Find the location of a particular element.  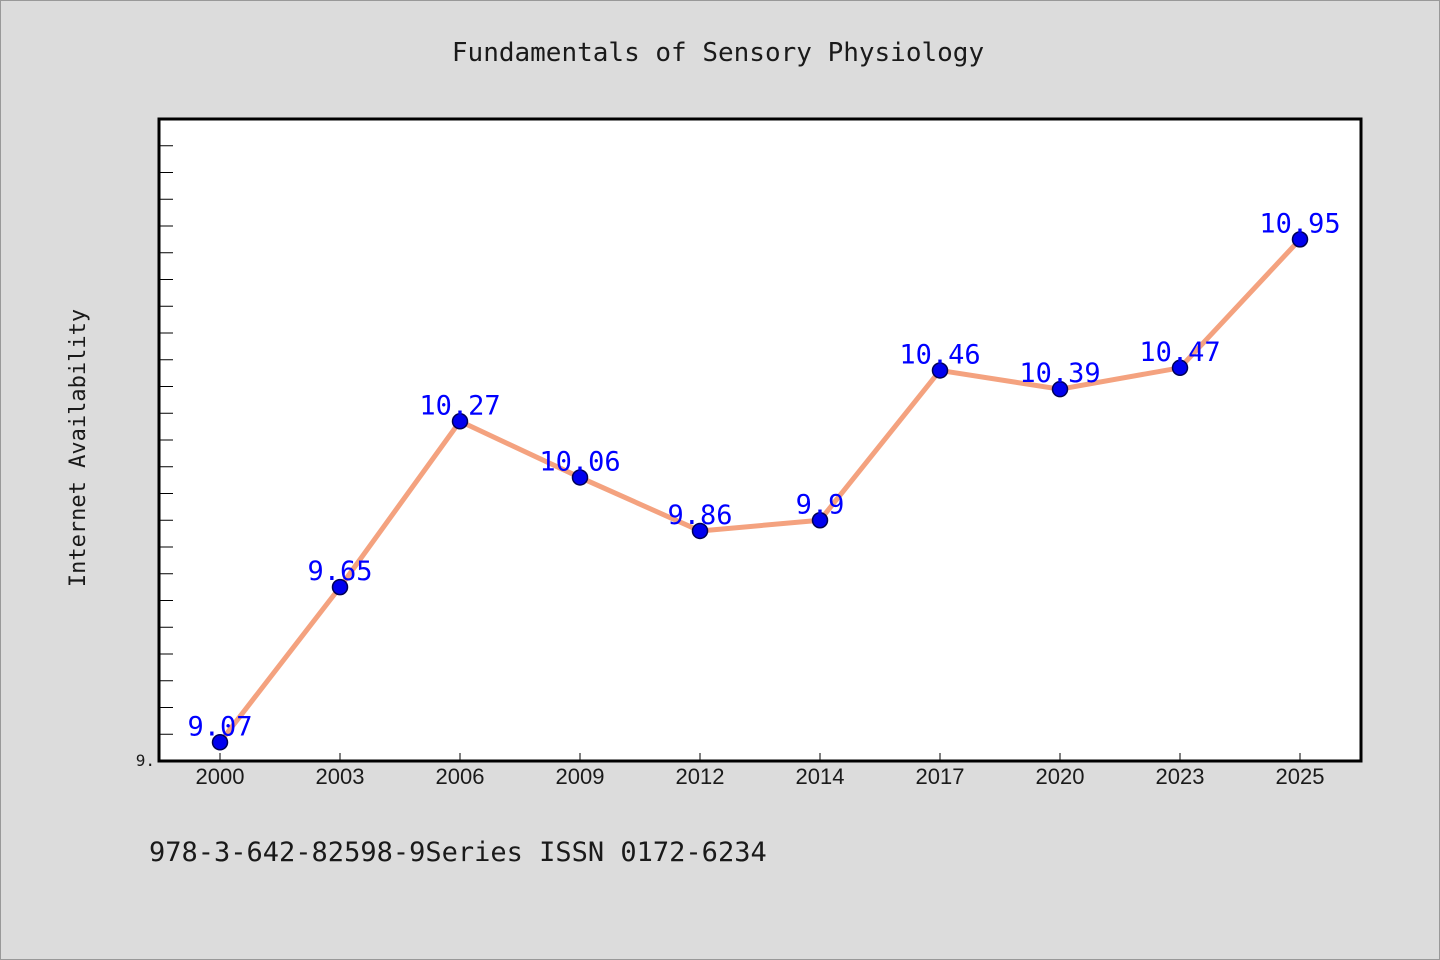

data-label: 10.39 is located at coordinates (1059, 373).